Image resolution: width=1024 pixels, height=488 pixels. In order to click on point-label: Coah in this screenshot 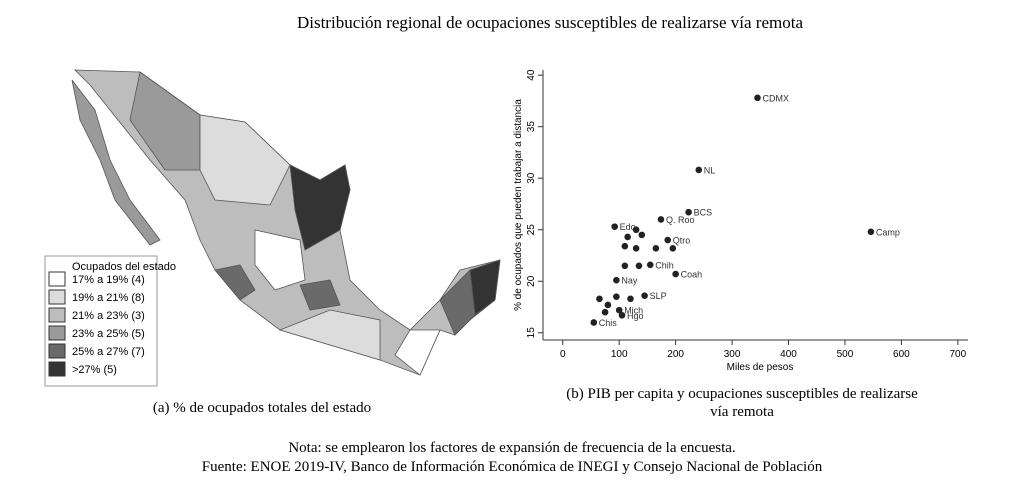, I will do `click(692, 275)`.